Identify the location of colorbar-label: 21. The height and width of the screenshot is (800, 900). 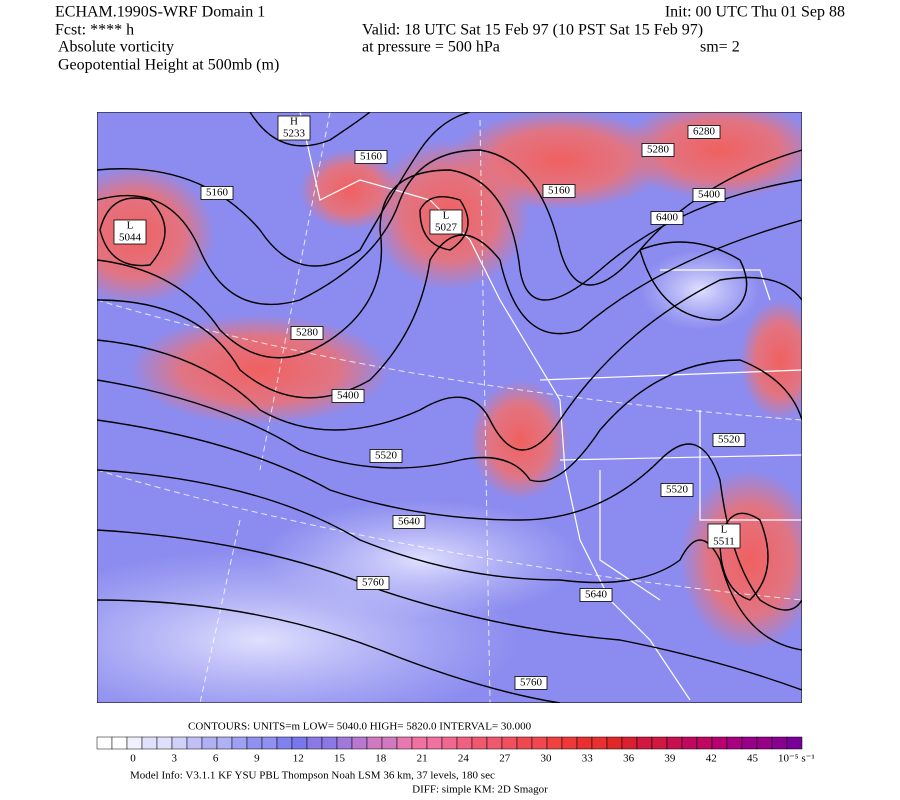
(422, 759).